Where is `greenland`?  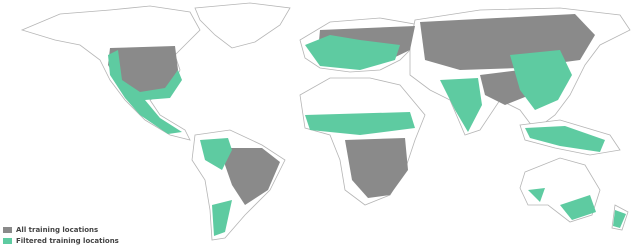
greenland is located at coordinates (242, 25).